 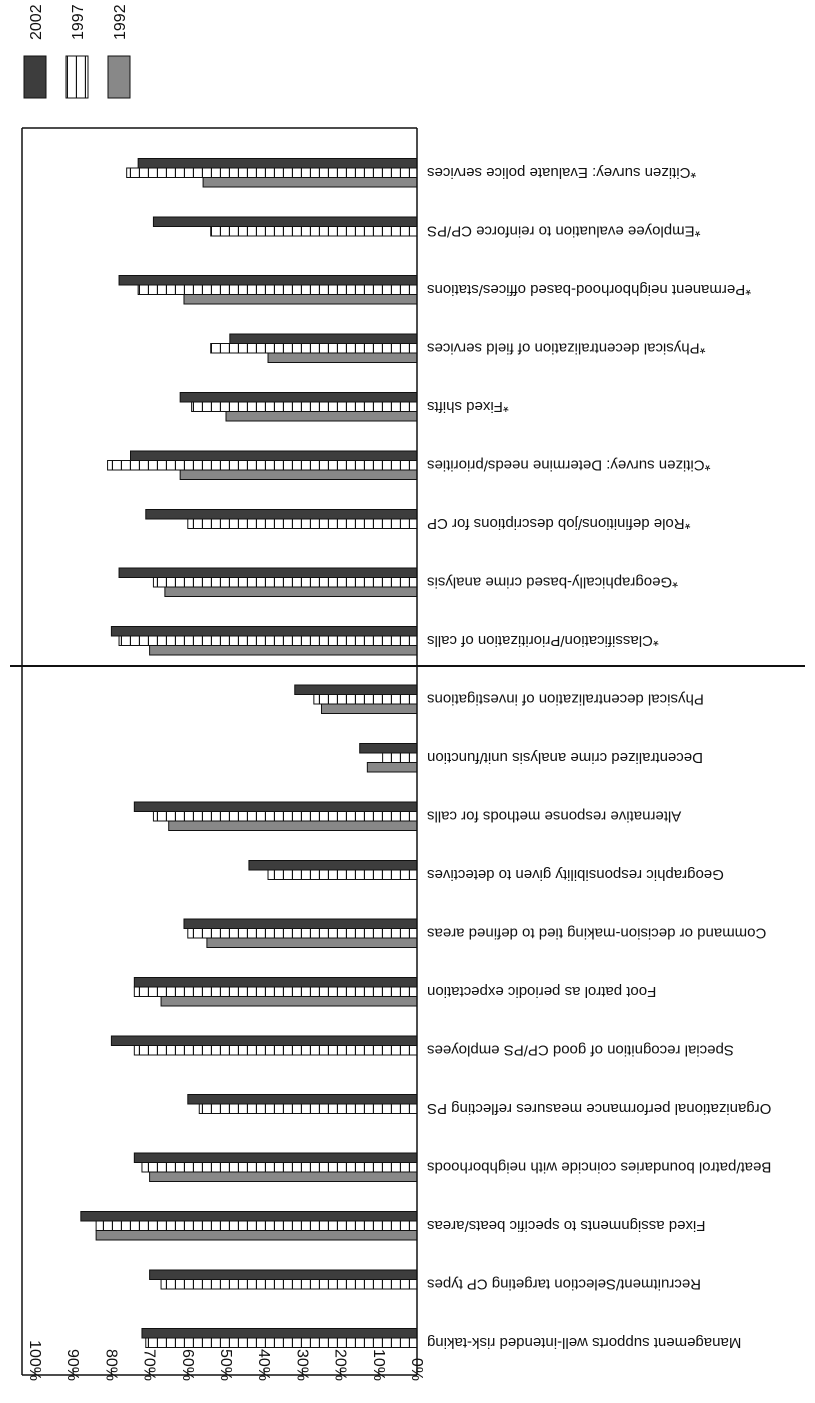 What do you see at coordinates (378, 1365) in the screenshot?
I see `x-tick-label: 10%` at bounding box center [378, 1365].